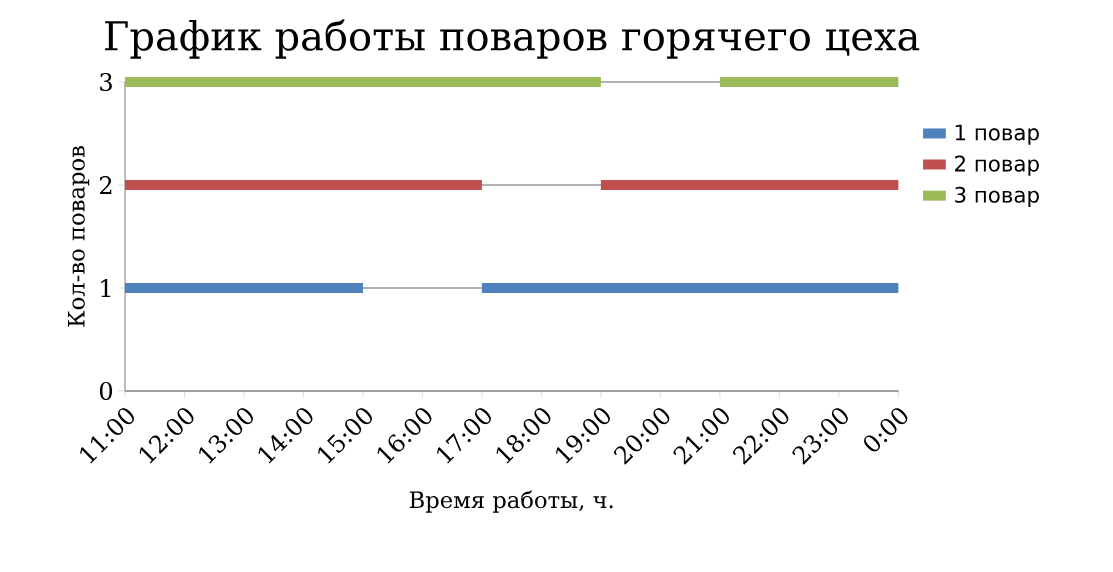 The height and width of the screenshot is (572, 1113). What do you see at coordinates (997, 134) in the screenshot?
I see `legend-label: 1 повар` at bounding box center [997, 134].